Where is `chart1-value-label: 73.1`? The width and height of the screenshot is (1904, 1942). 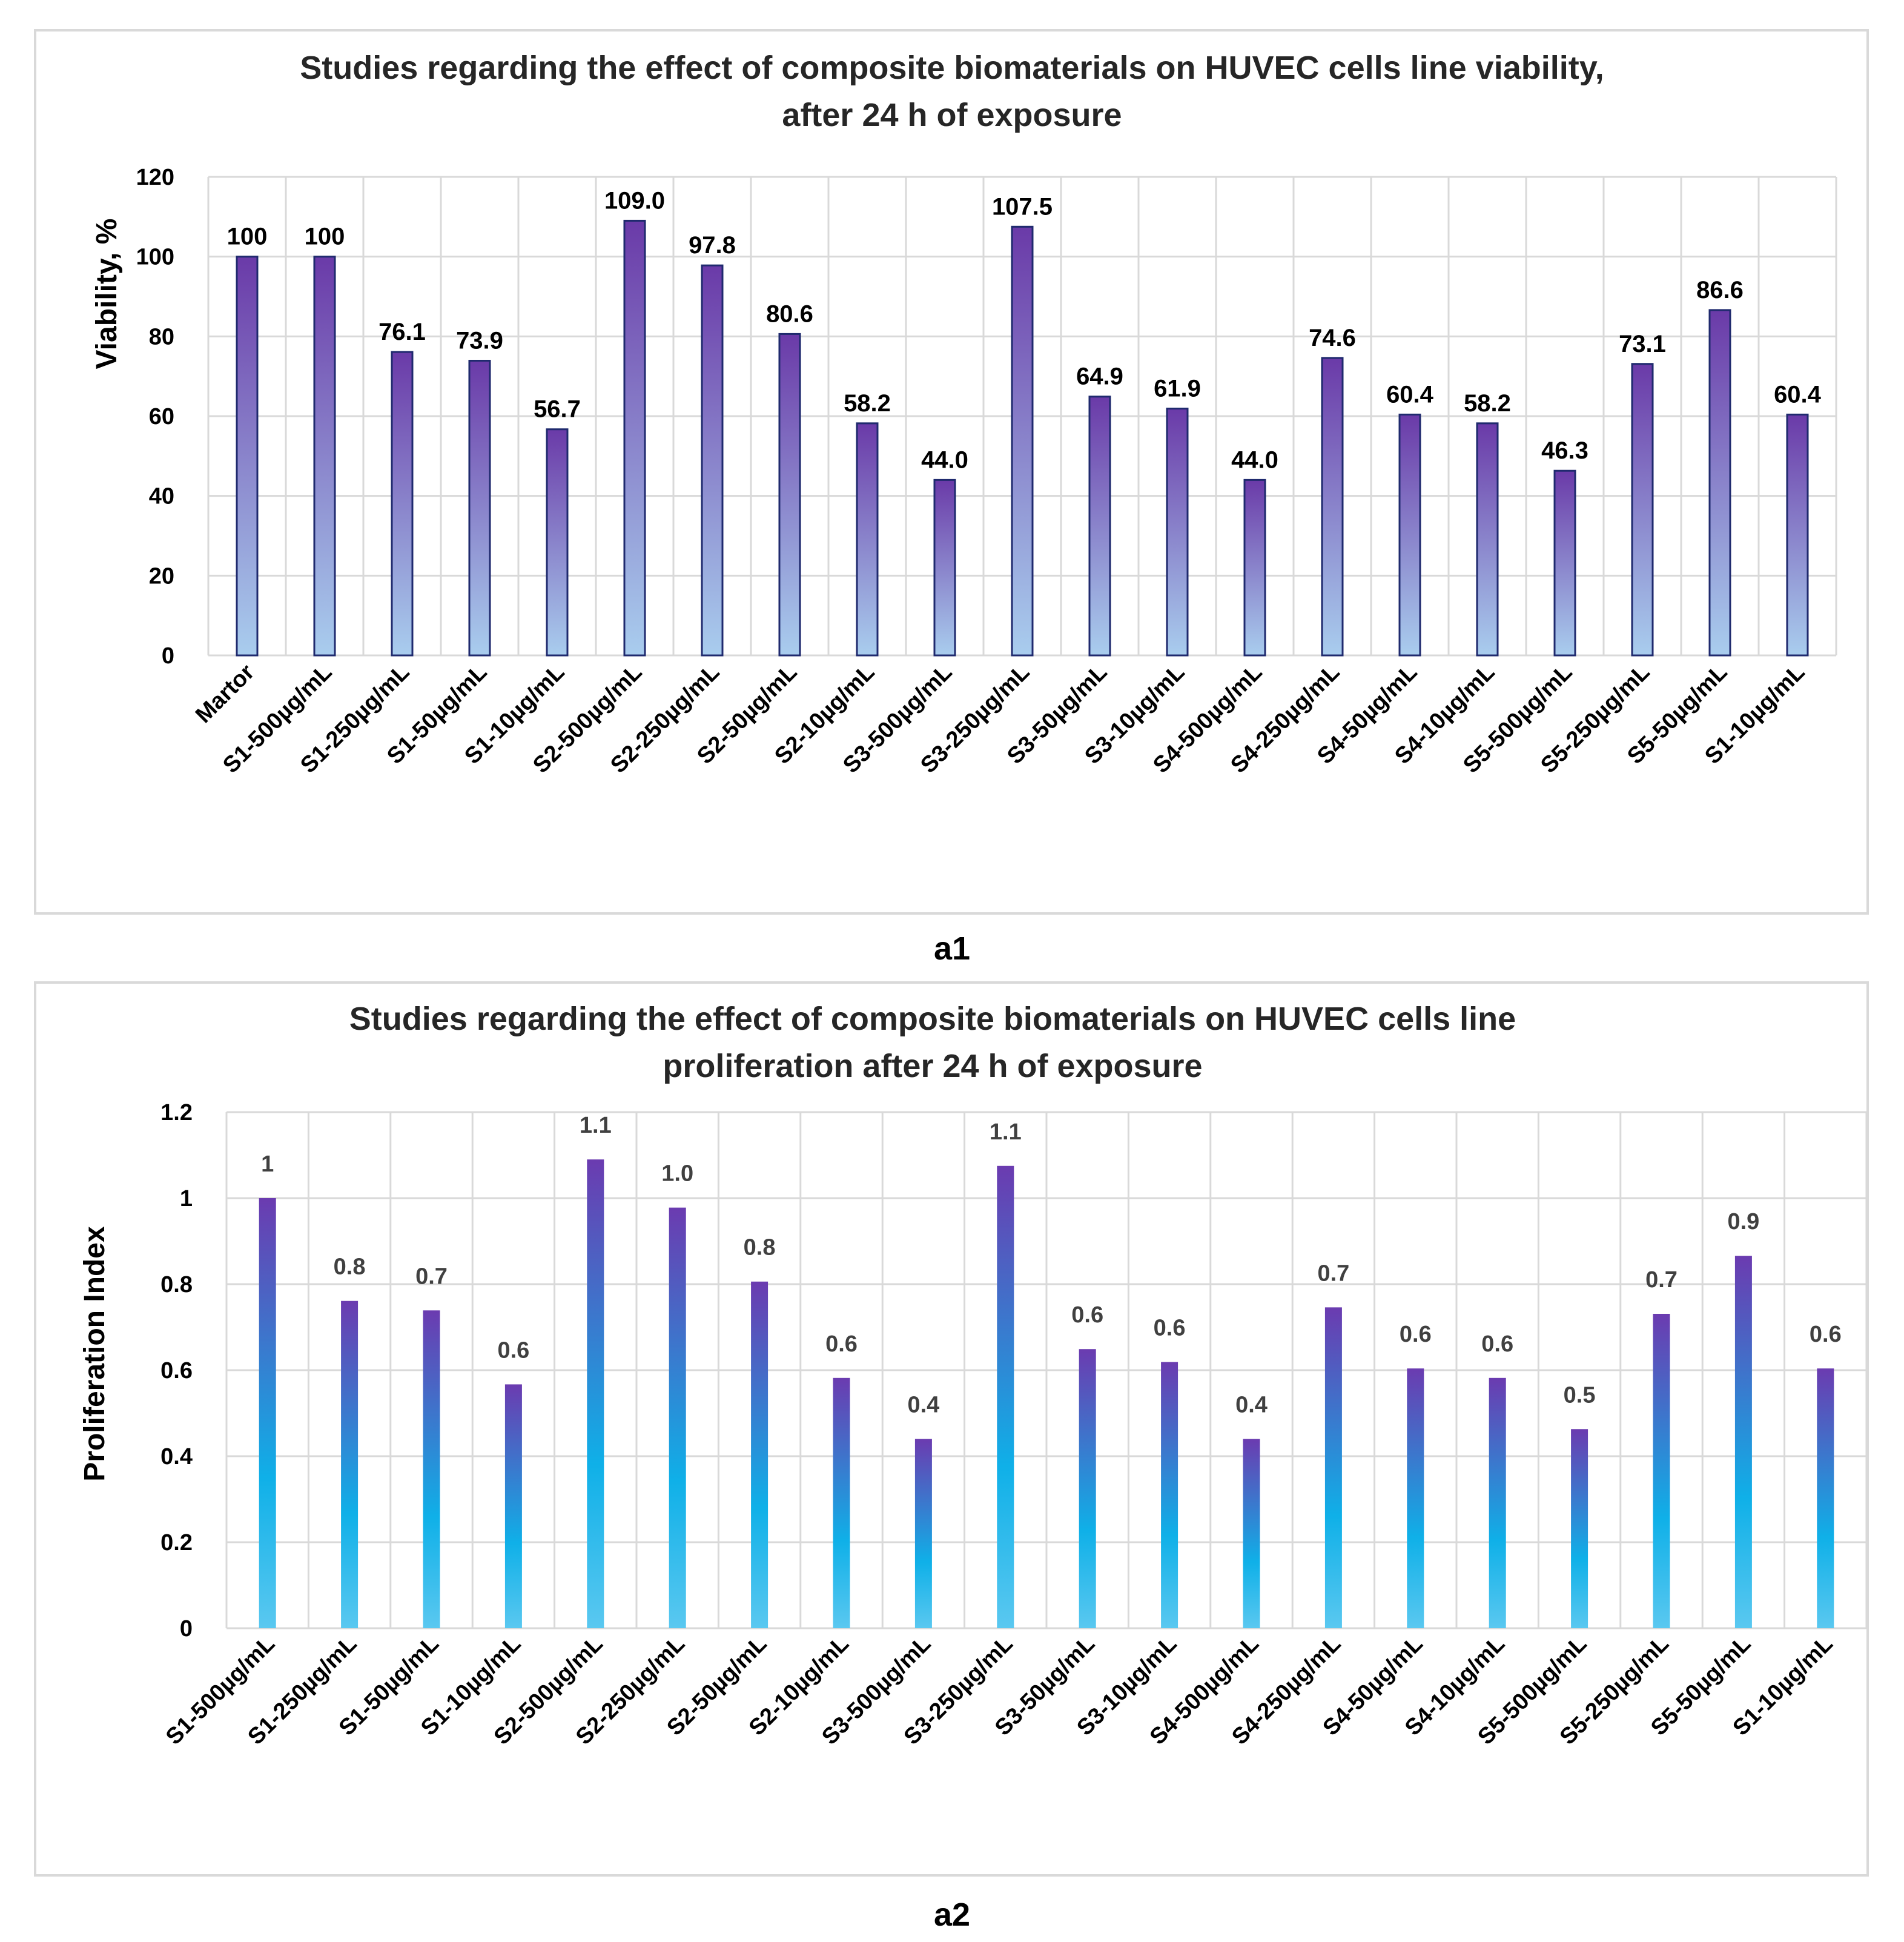 chart1-value-label: 73.1 is located at coordinates (1642, 344).